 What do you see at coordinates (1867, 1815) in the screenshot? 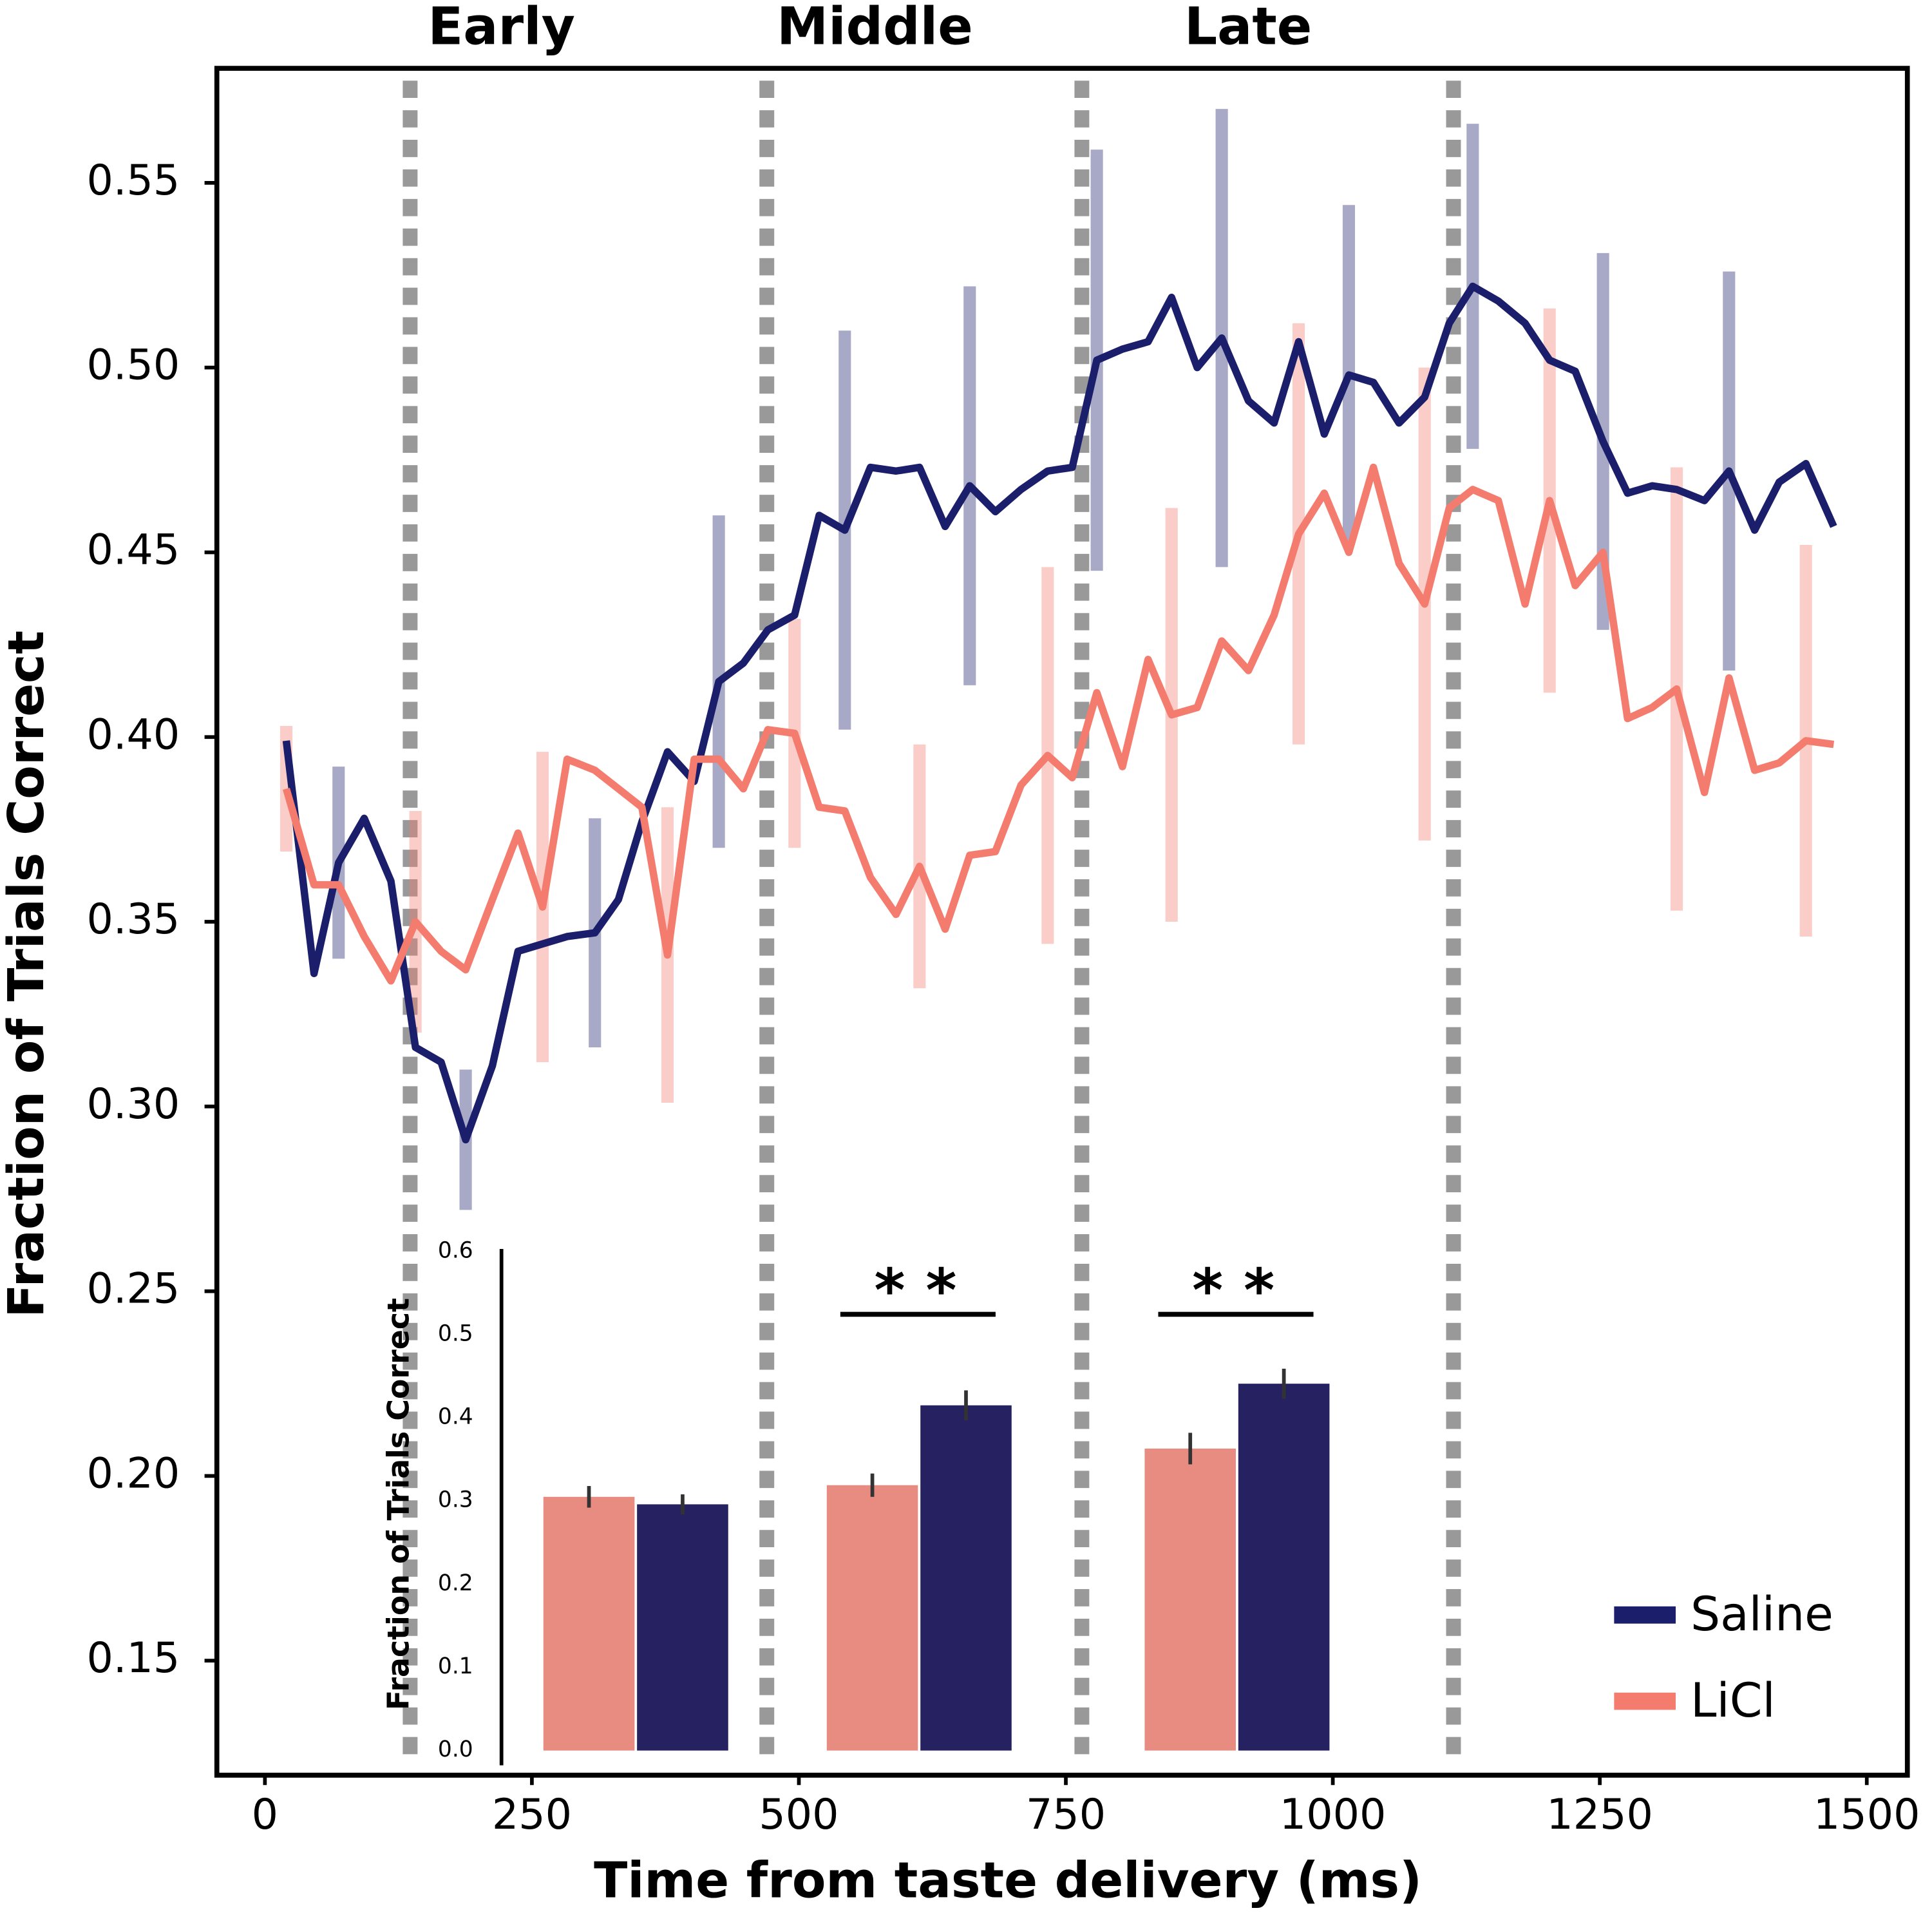
I see `x-tick-label: 1500` at bounding box center [1867, 1815].